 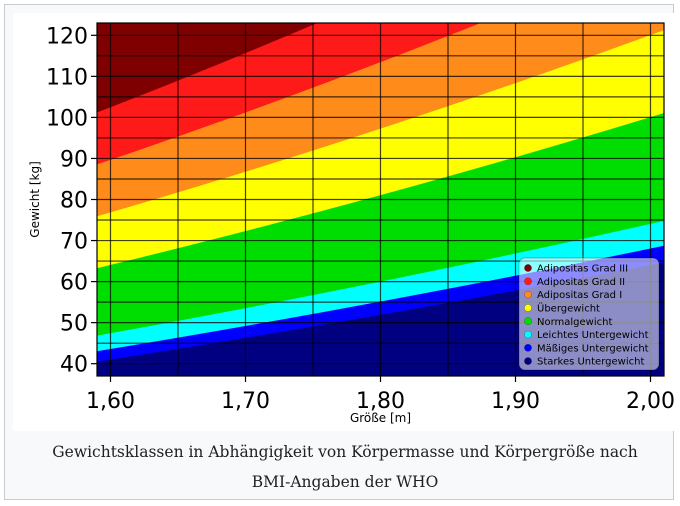 What do you see at coordinates (590, 362) in the screenshot?
I see `legend-entry: Starkes Untergewicht` at bounding box center [590, 362].